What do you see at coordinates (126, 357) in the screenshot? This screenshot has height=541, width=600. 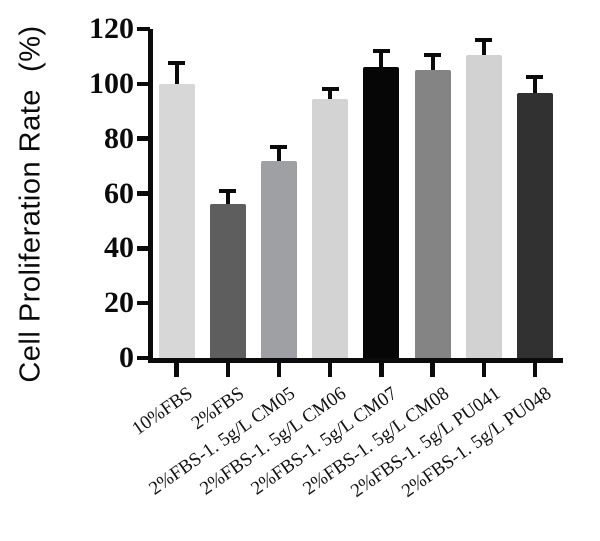 I see `y-tick-label: 0` at bounding box center [126, 357].